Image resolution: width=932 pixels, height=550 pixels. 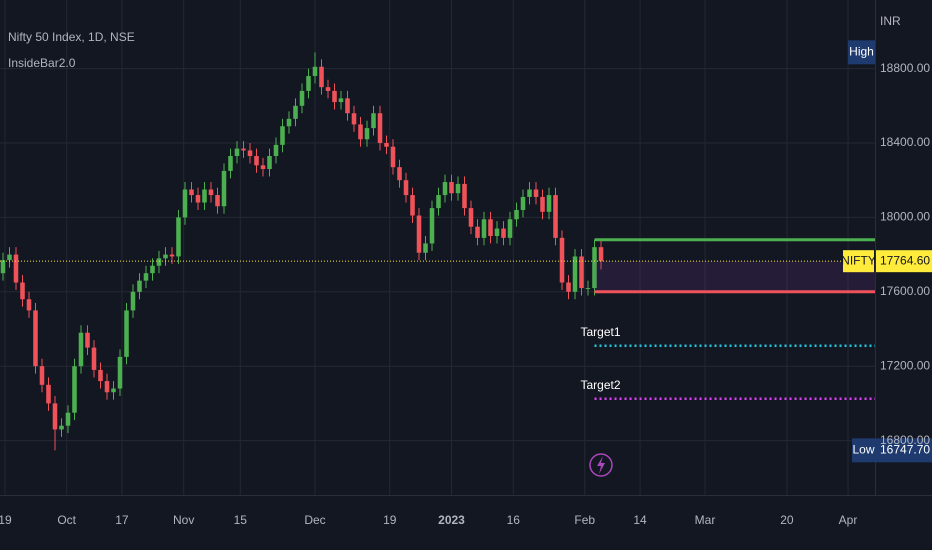 What do you see at coordinates (122, 520) in the screenshot?
I see `x-tick-label: 17` at bounding box center [122, 520].